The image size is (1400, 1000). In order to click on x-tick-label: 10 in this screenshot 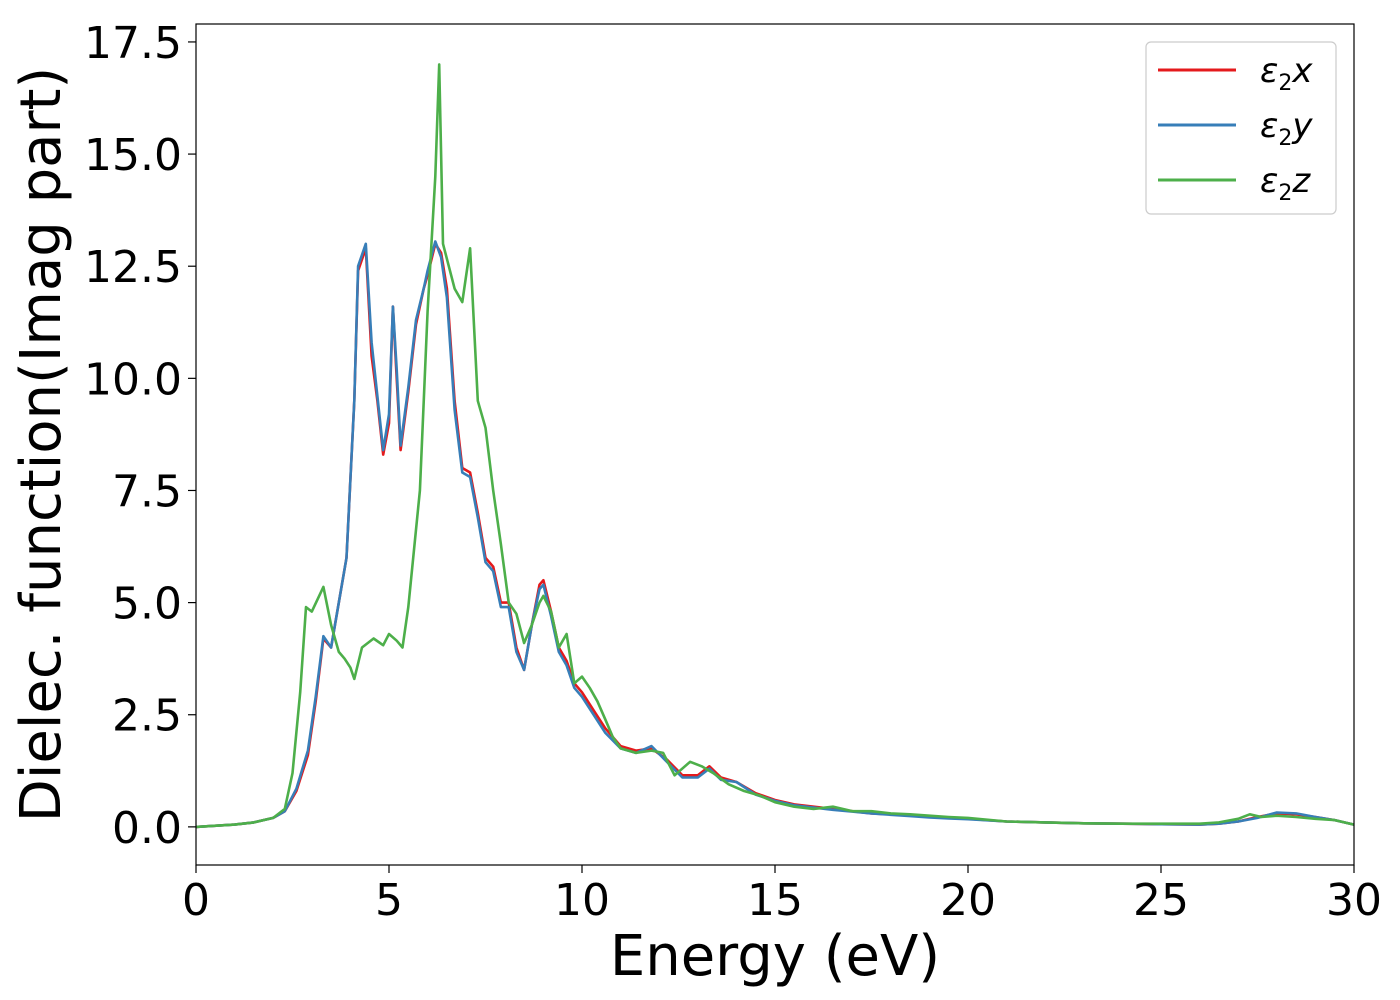, I will do `click(582, 900)`.